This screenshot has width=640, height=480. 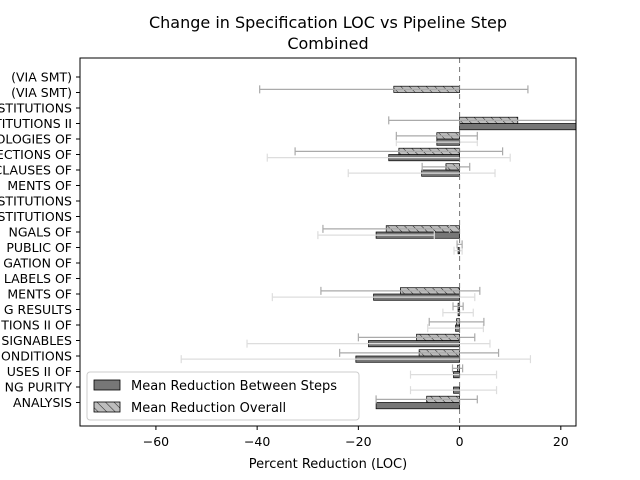 I want to click on y-tick-label-16: TIONS II OF, so click(x=36, y=325).